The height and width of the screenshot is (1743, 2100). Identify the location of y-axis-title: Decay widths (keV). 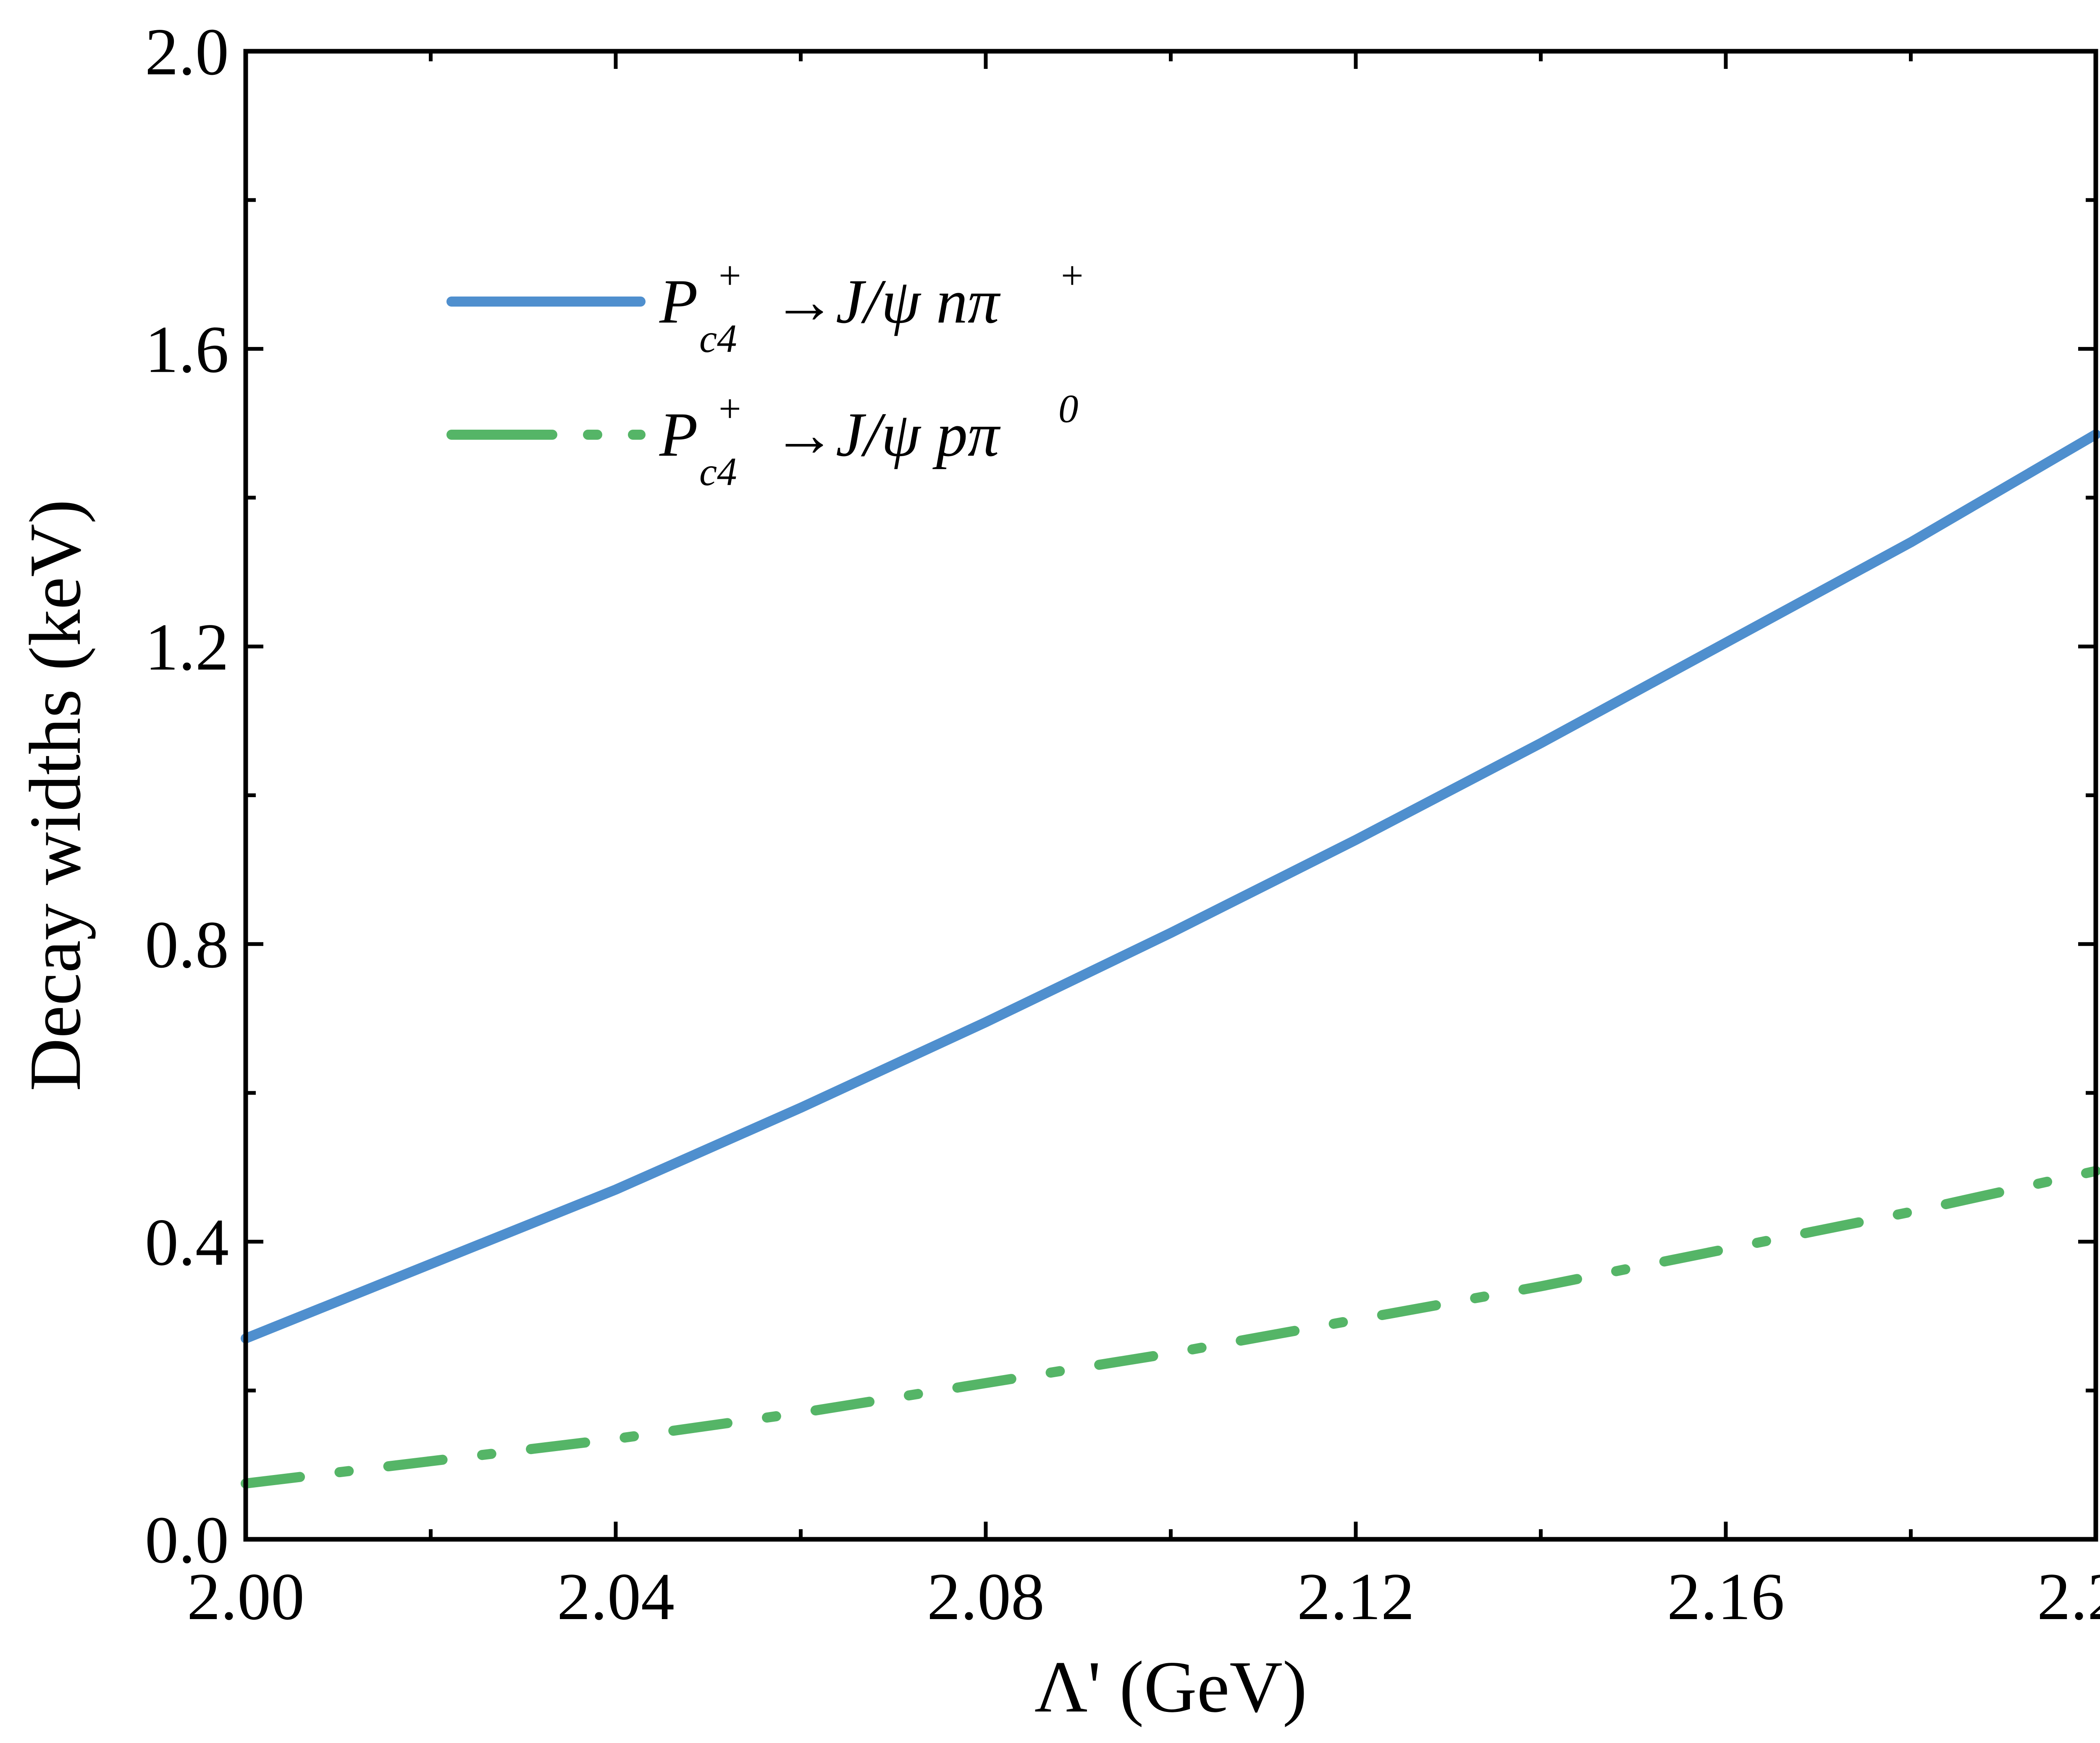
(55, 795).